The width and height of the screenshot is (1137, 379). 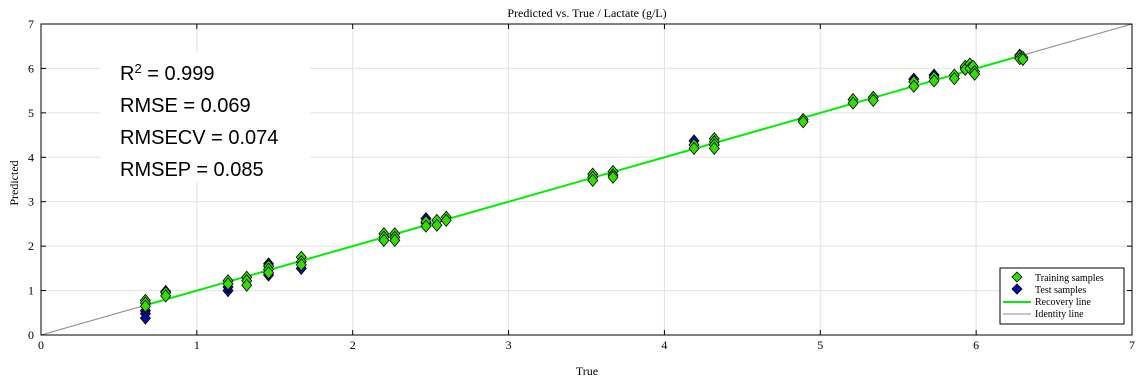 I want to click on y-tick-label: 4, so click(x=31, y=157).